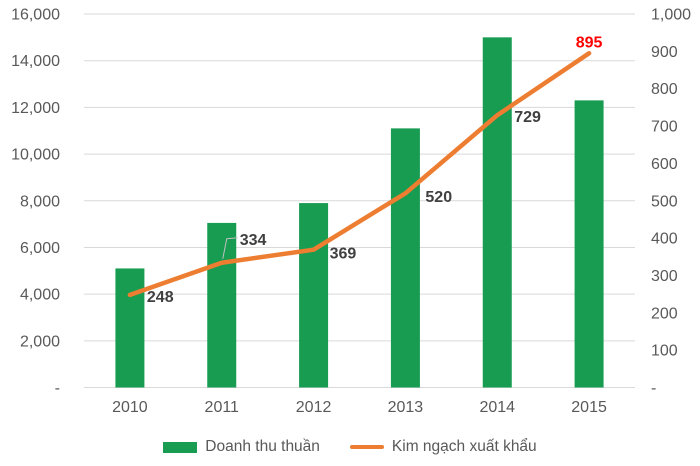 The width and height of the screenshot is (700, 466). I want to click on x-axis-label: 2010, so click(130, 407).